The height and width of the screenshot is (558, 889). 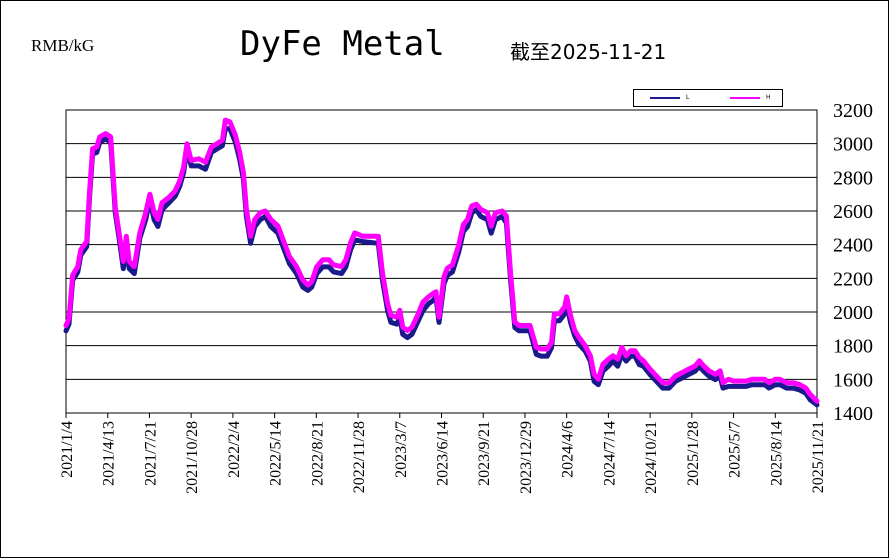 What do you see at coordinates (853, 178) in the screenshot?
I see `y-tick-label: 2800` at bounding box center [853, 178].